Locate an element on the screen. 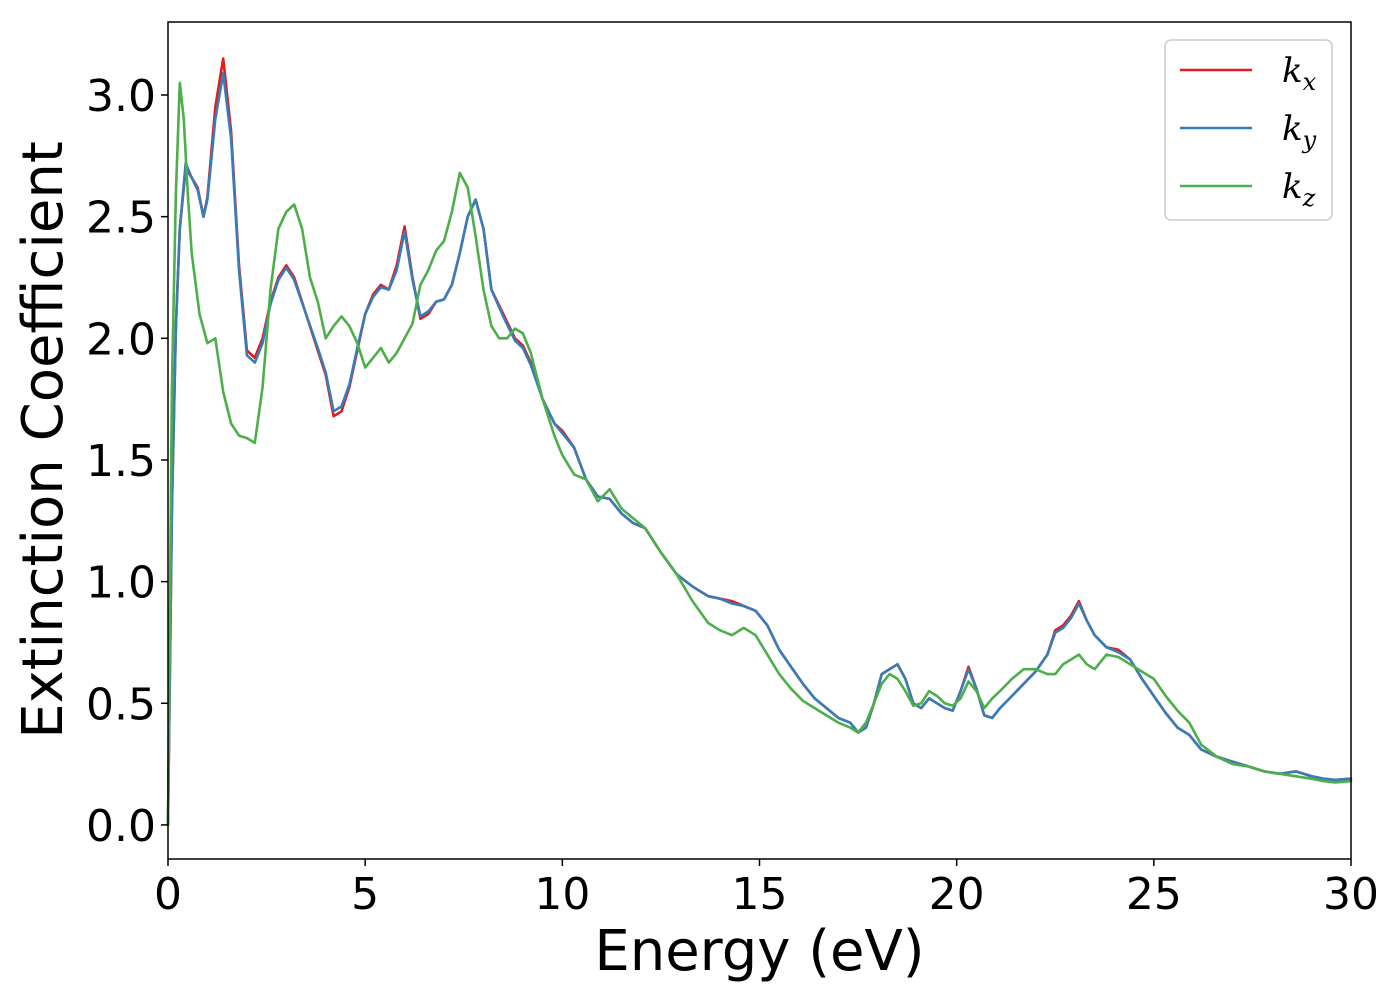 The height and width of the screenshot is (1000, 1400). x-tick-label: 0 is located at coordinates (168, 894).